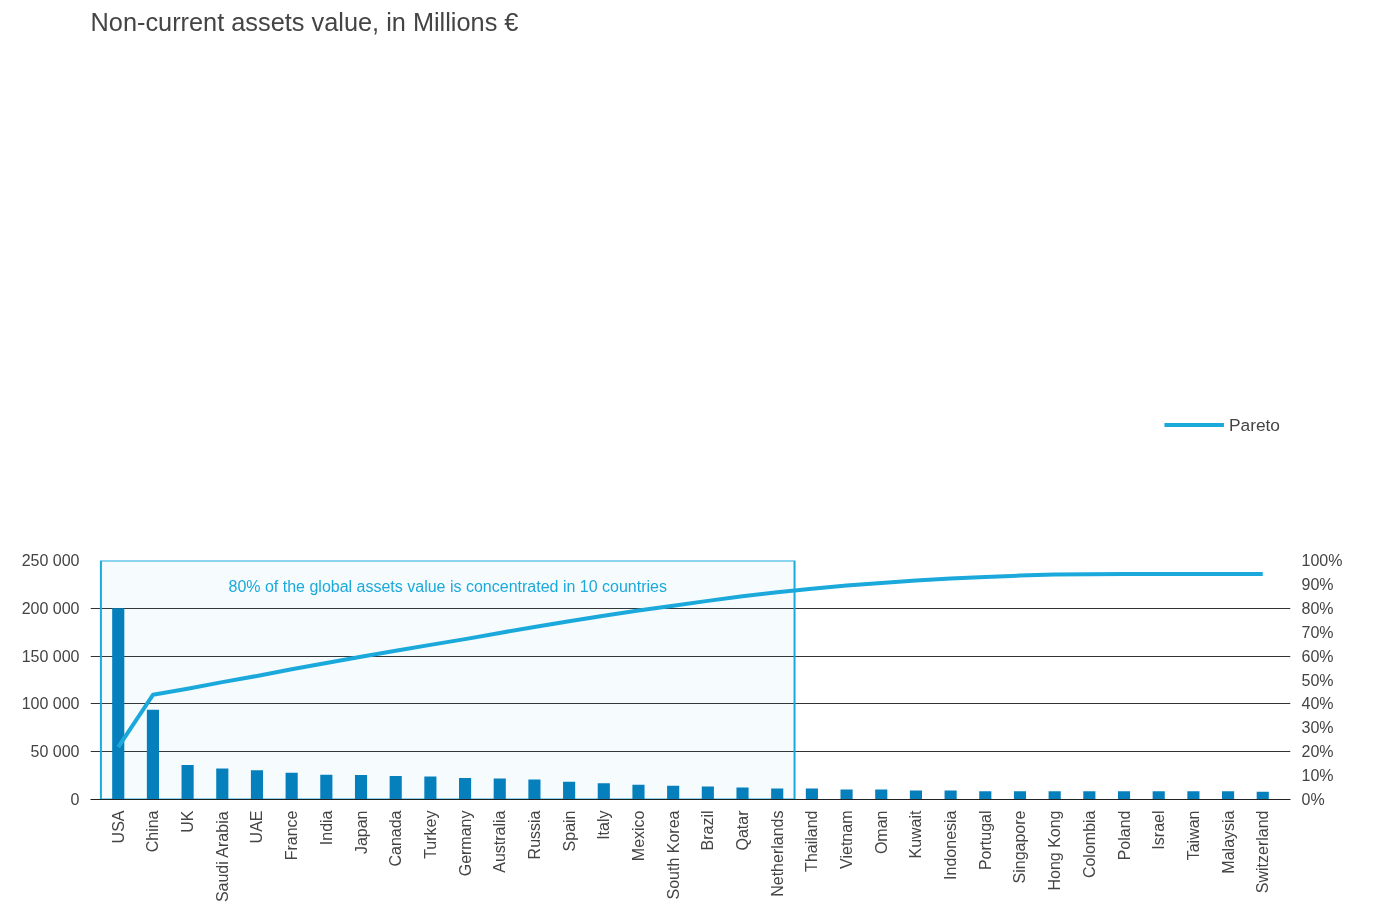 The image size is (1391, 912). What do you see at coordinates (430, 834) in the screenshot?
I see `x-tick-label: Turkey` at bounding box center [430, 834].